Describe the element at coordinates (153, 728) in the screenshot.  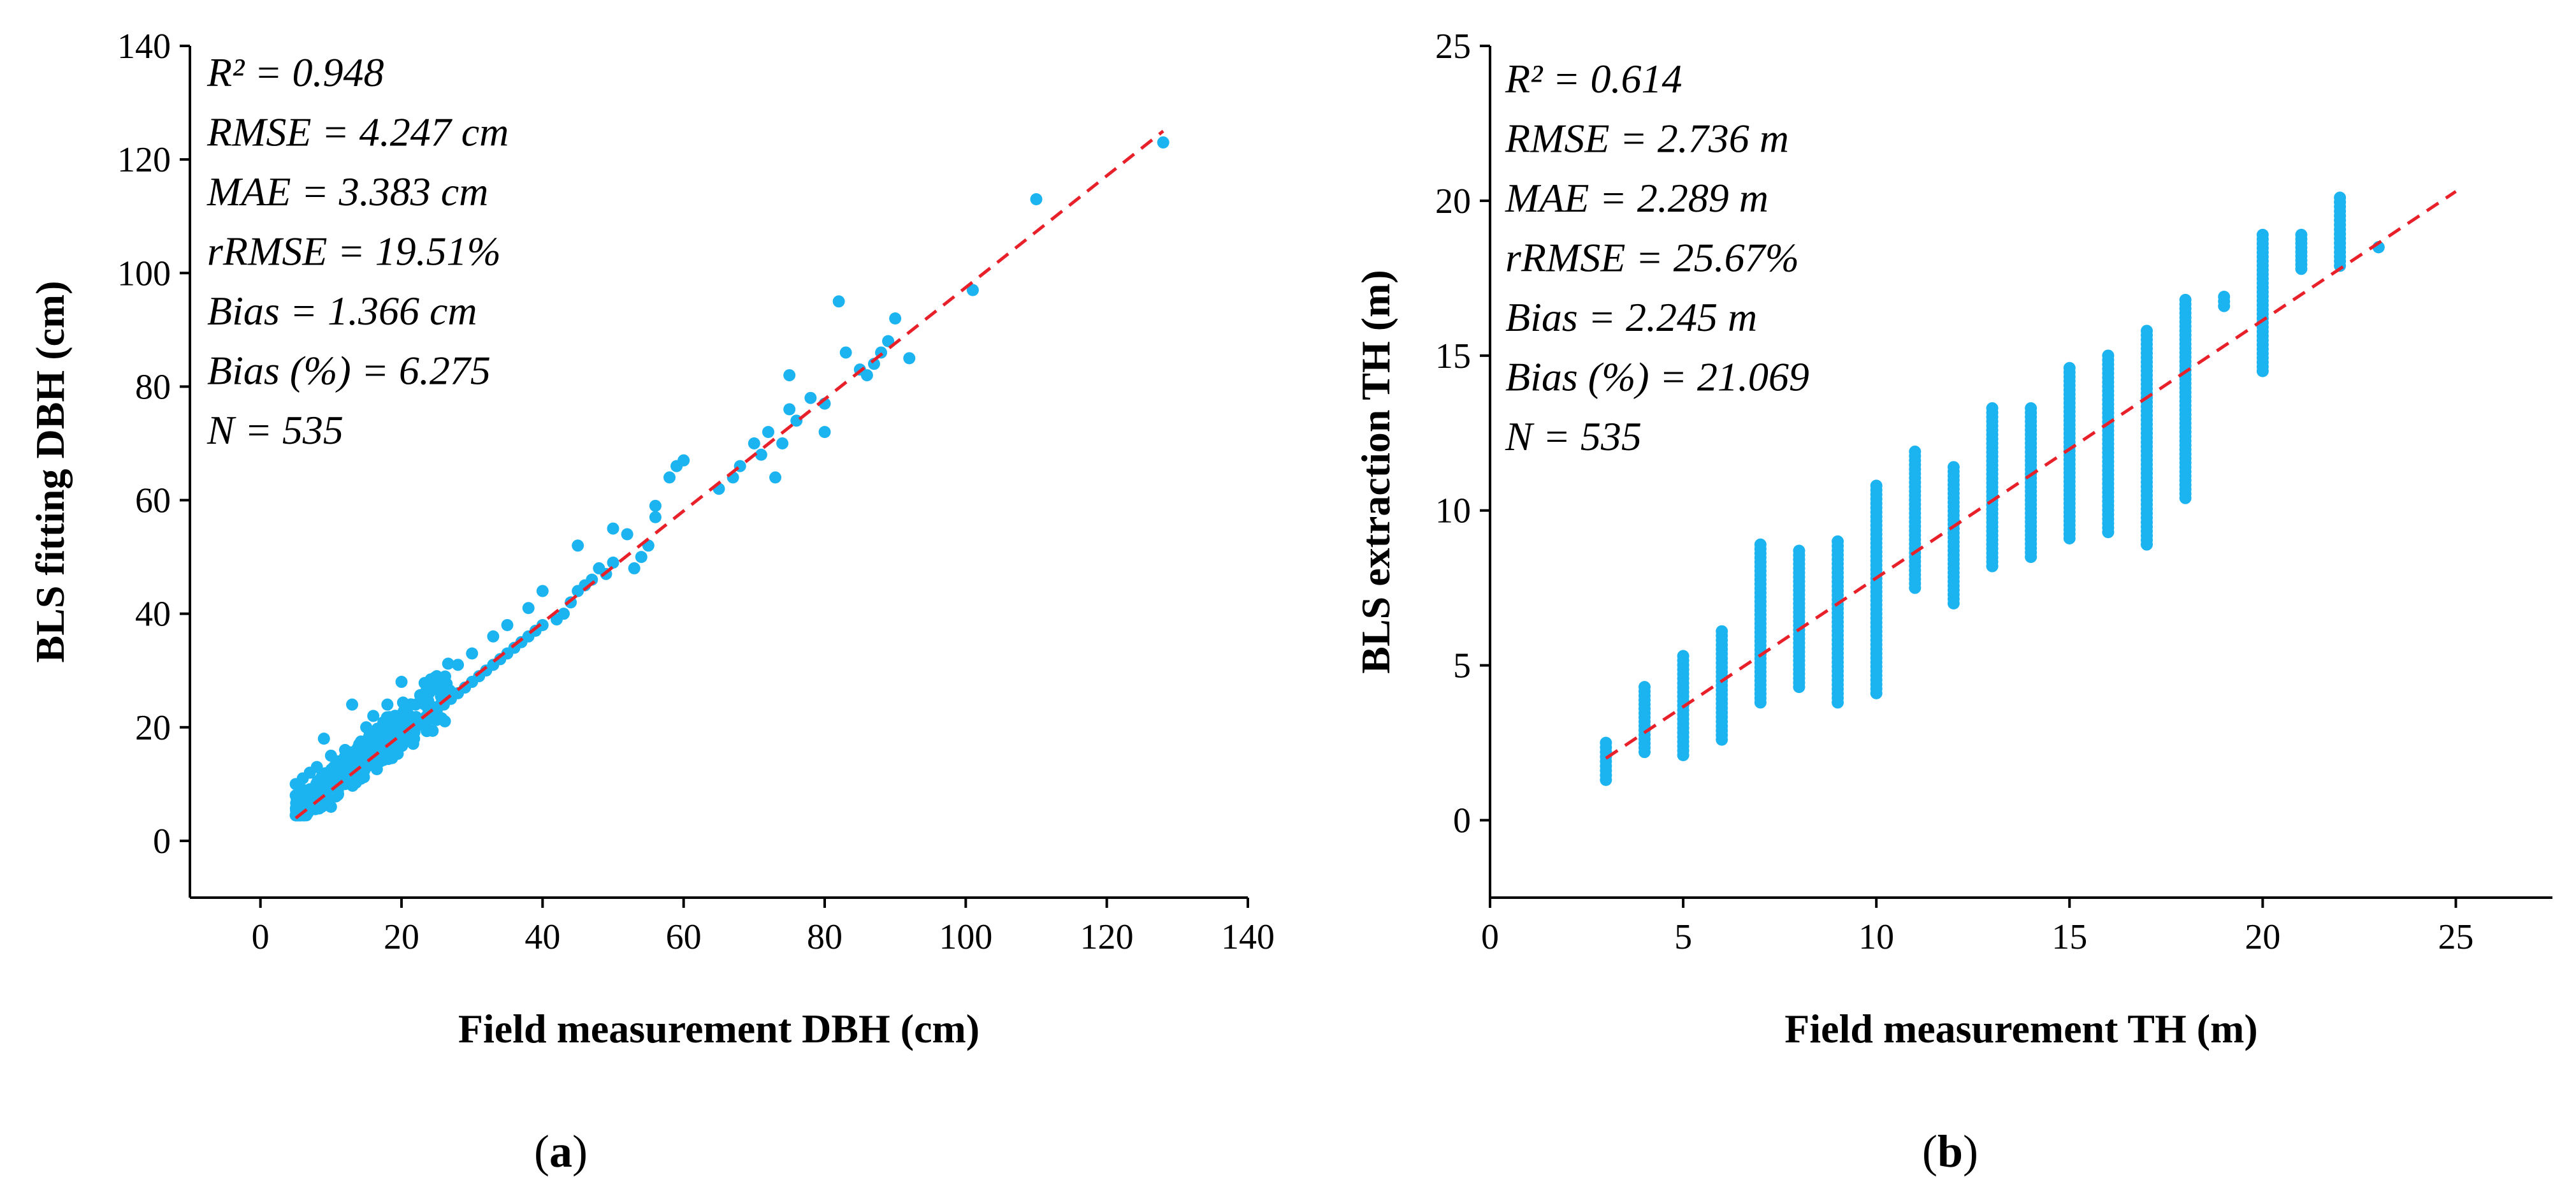
I see `y-tick-label: 20` at that location.